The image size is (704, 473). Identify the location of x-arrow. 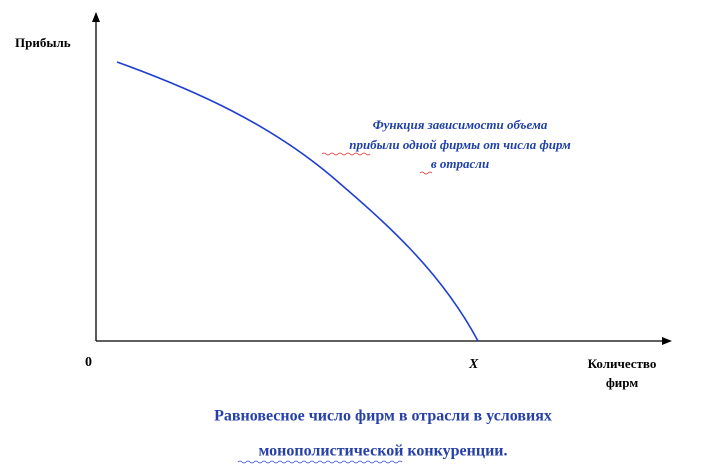
(667, 341).